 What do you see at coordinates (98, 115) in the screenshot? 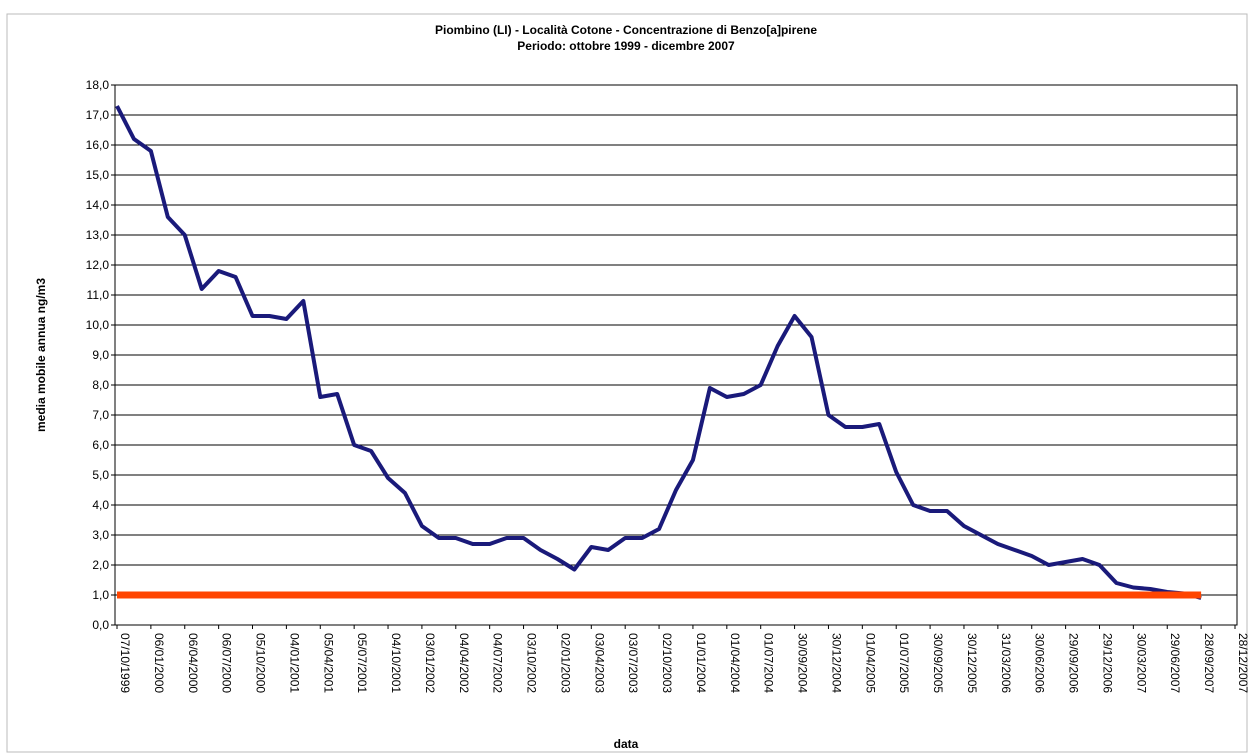
I see `y-tick-label: 17,0` at bounding box center [98, 115].